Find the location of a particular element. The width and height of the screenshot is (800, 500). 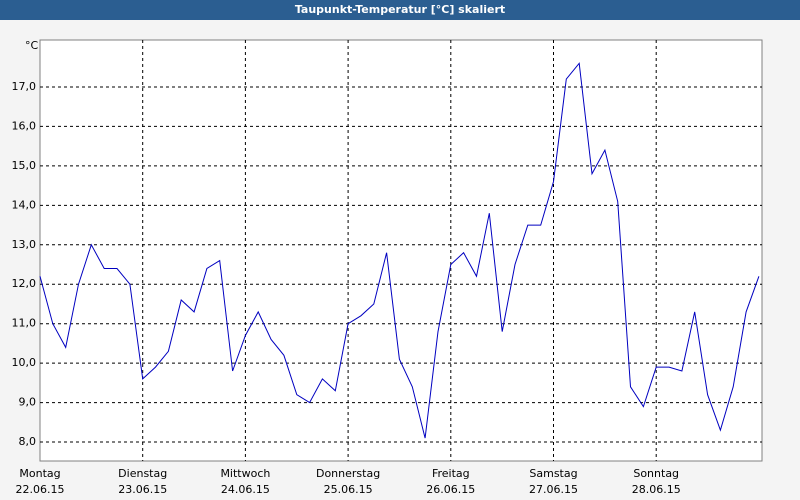

chart-title: Taupunkt-Temperatur [°C] skaliert is located at coordinates (400, 9).